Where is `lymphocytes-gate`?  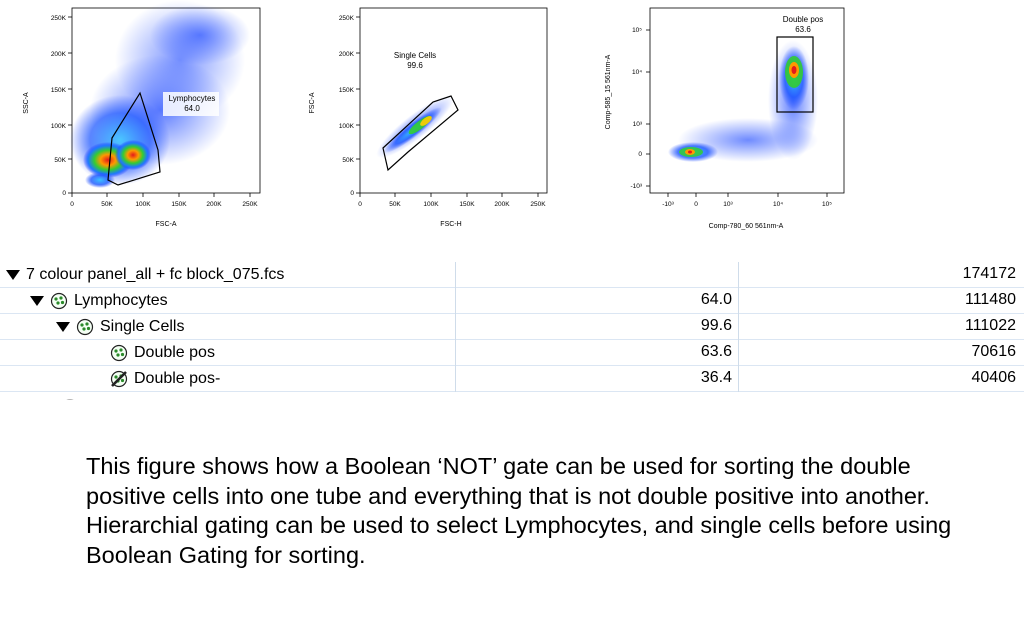 lymphocytes-gate is located at coordinates (134, 138).